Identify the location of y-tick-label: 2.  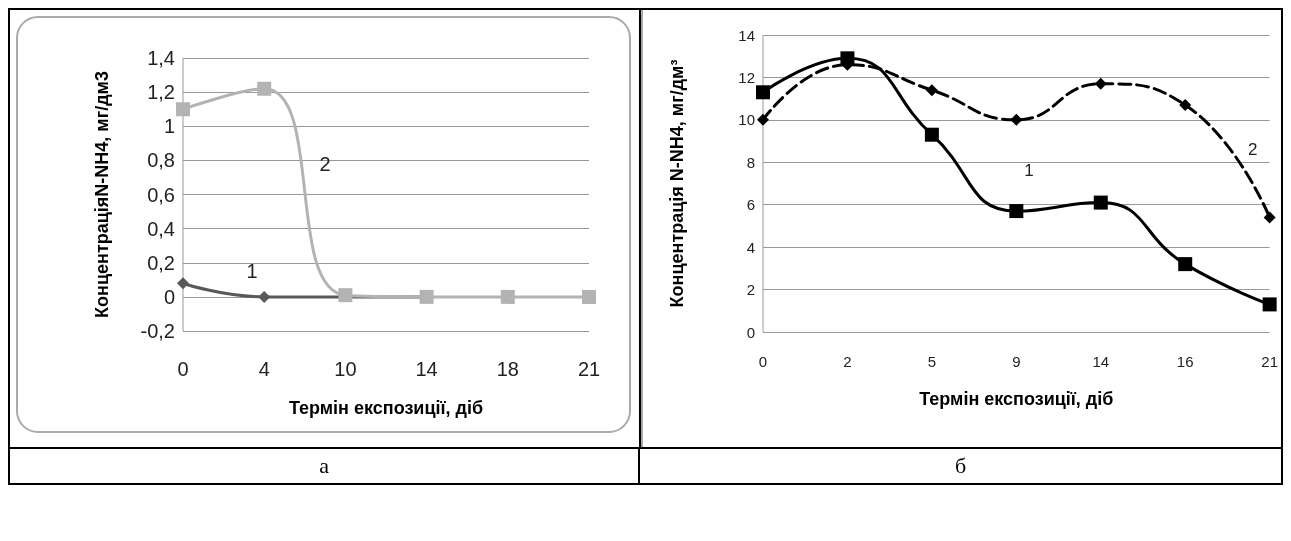
(751, 290).